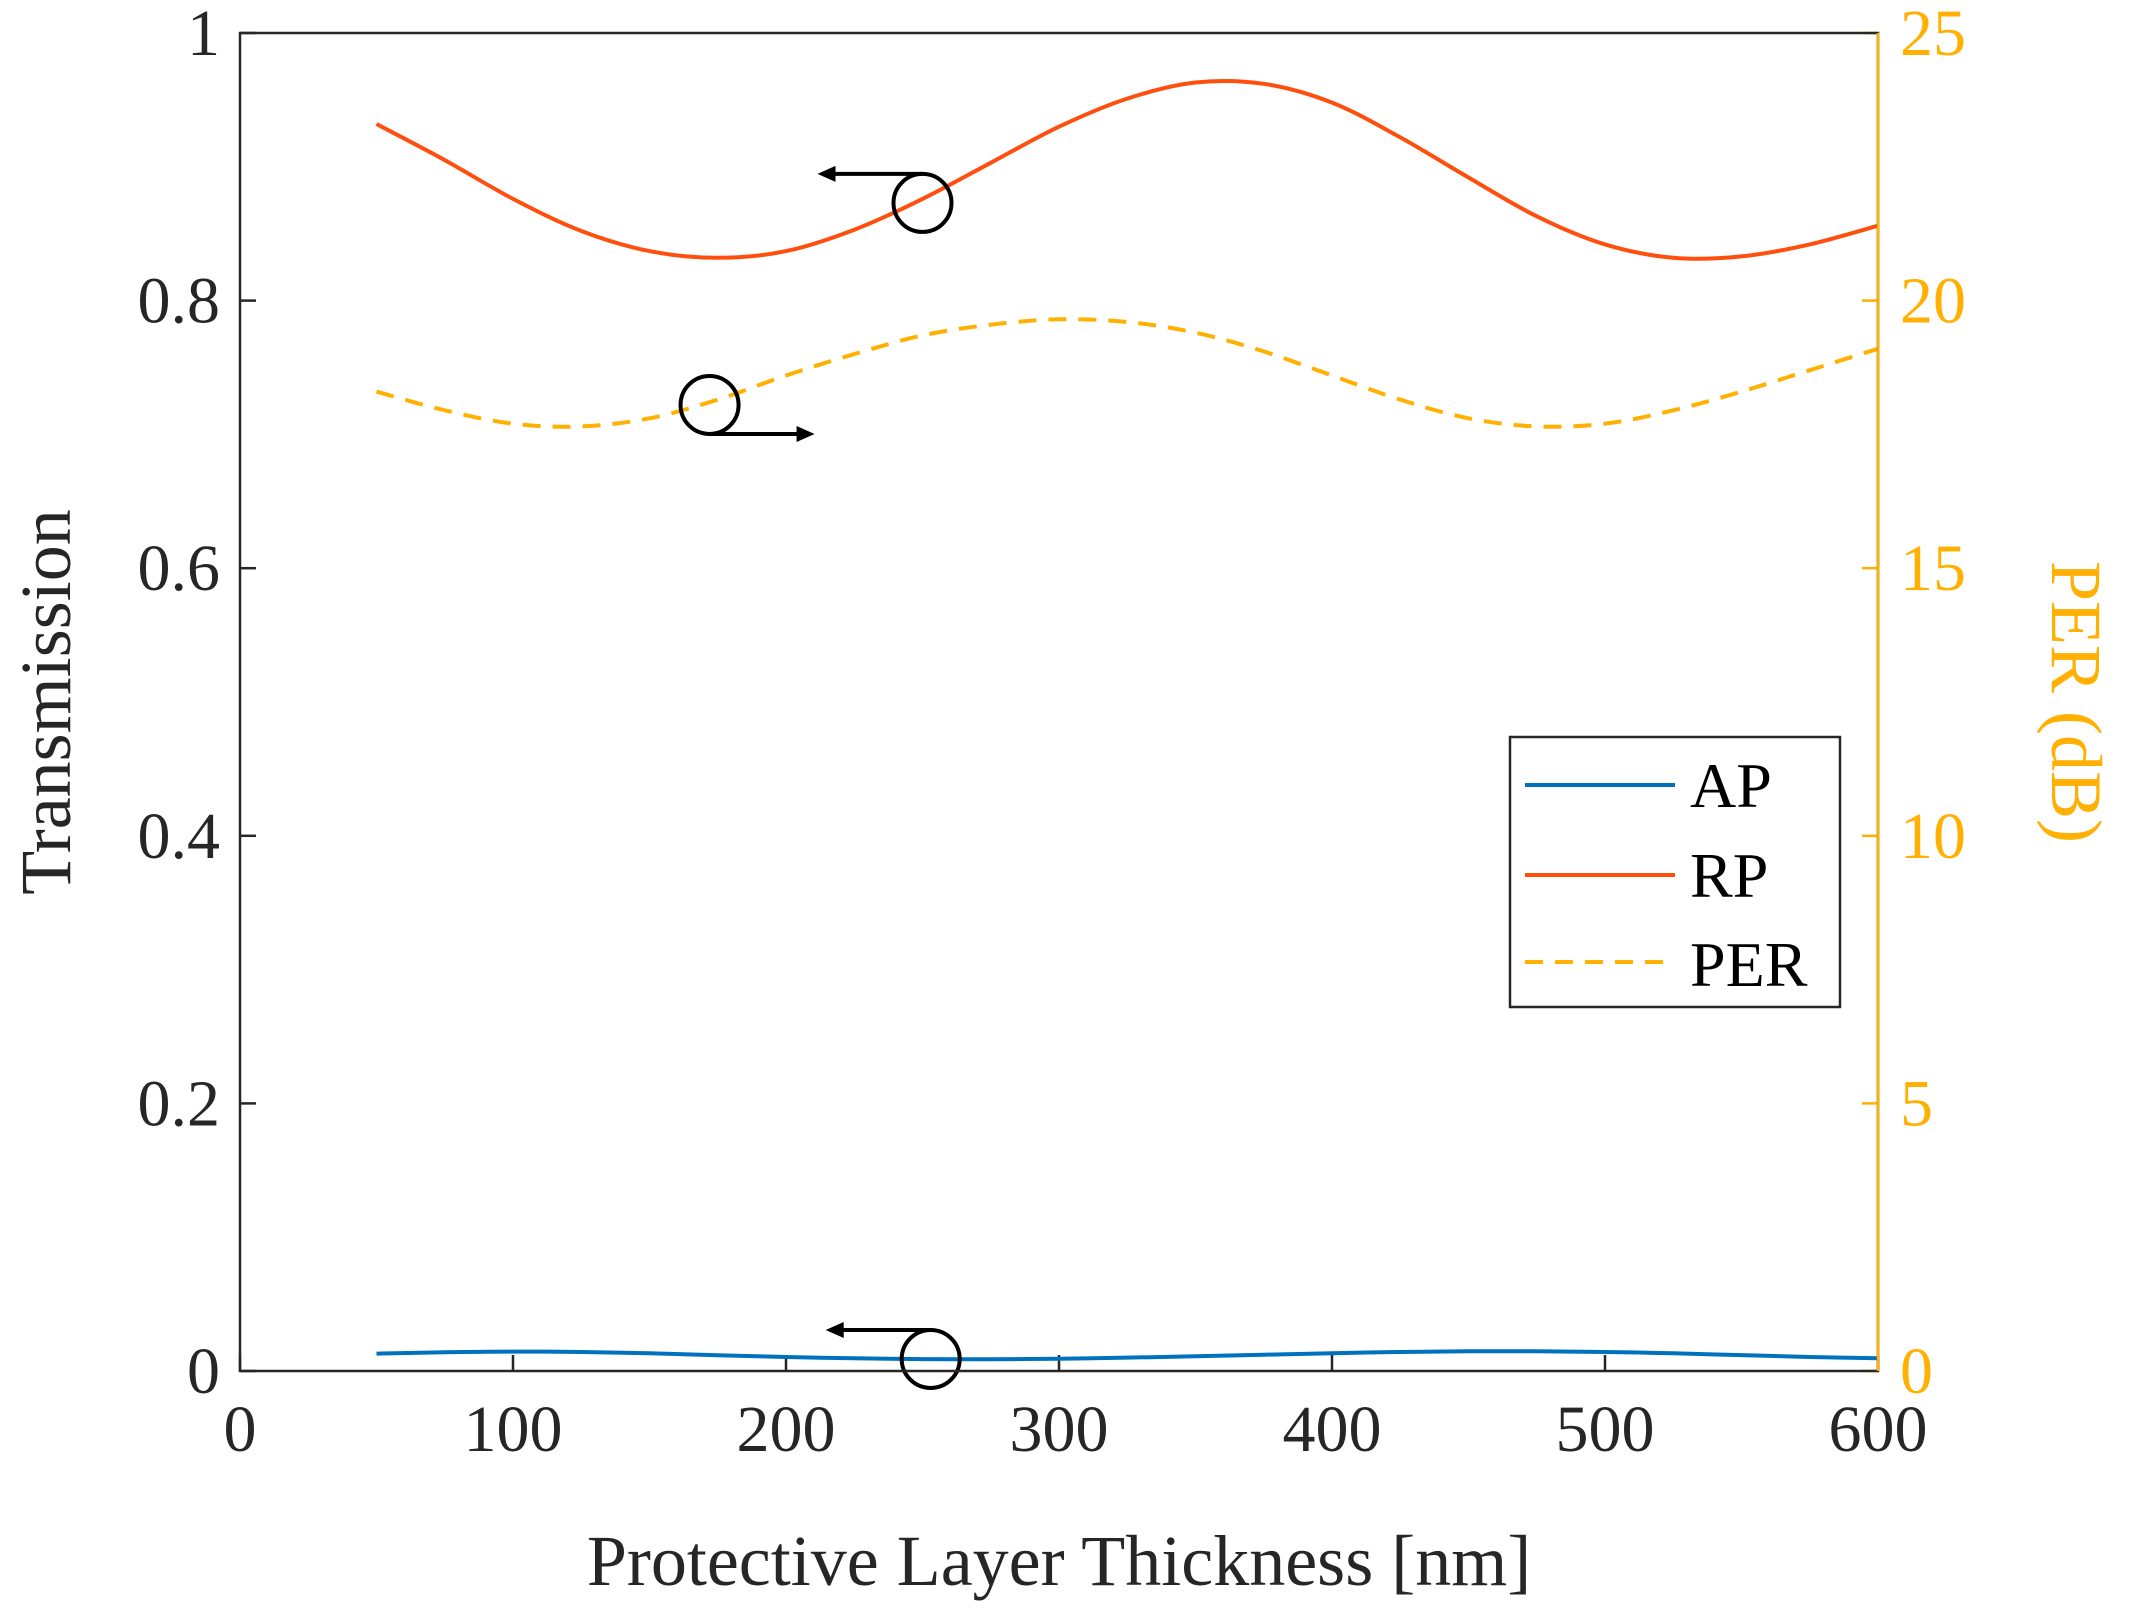  What do you see at coordinates (1127, 169) in the screenshot?
I see `series-line-rp` at bounding box center [1127, 169].